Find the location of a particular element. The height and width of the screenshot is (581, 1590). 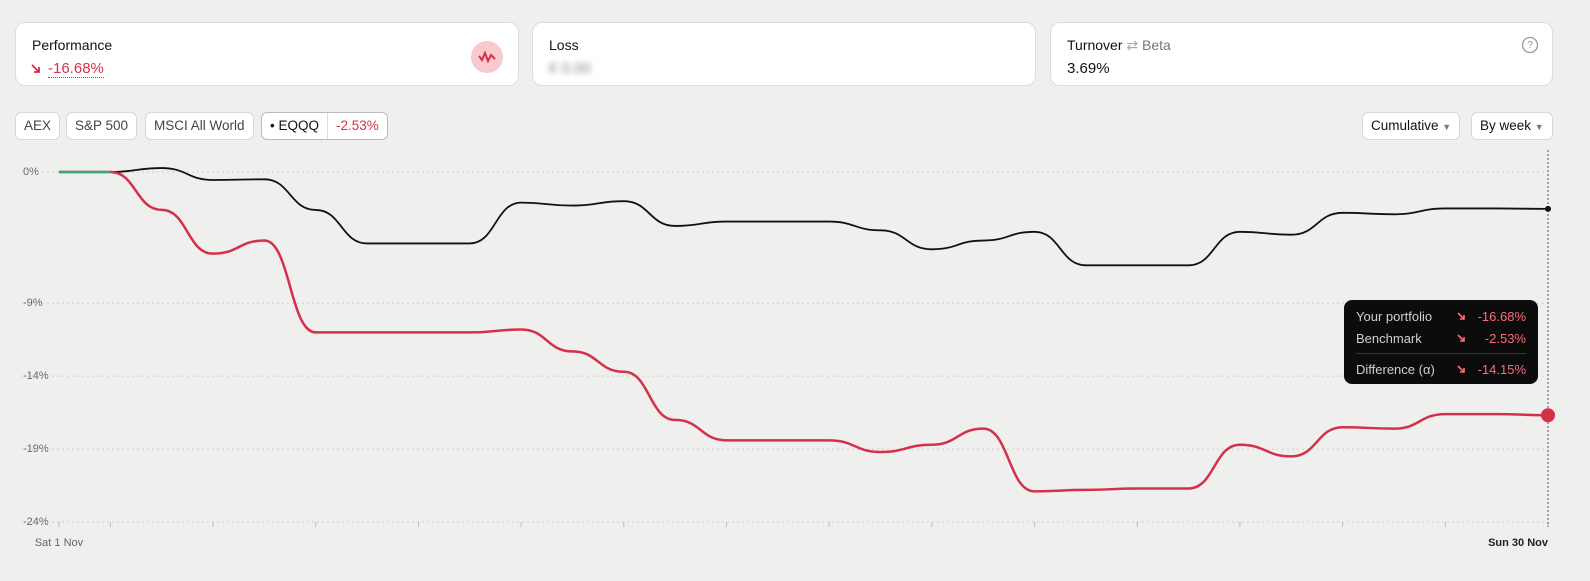

period-dropdown: By week ▼ is located at coordinates (1512, 126).